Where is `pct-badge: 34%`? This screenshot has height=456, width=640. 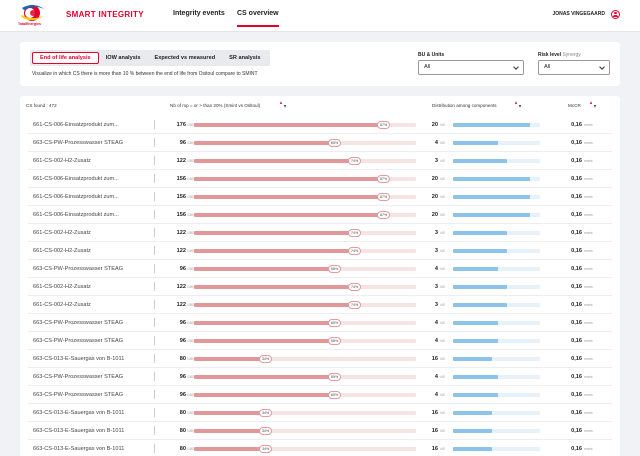
pct-badge: 34% is located at coordinates (266, 359).